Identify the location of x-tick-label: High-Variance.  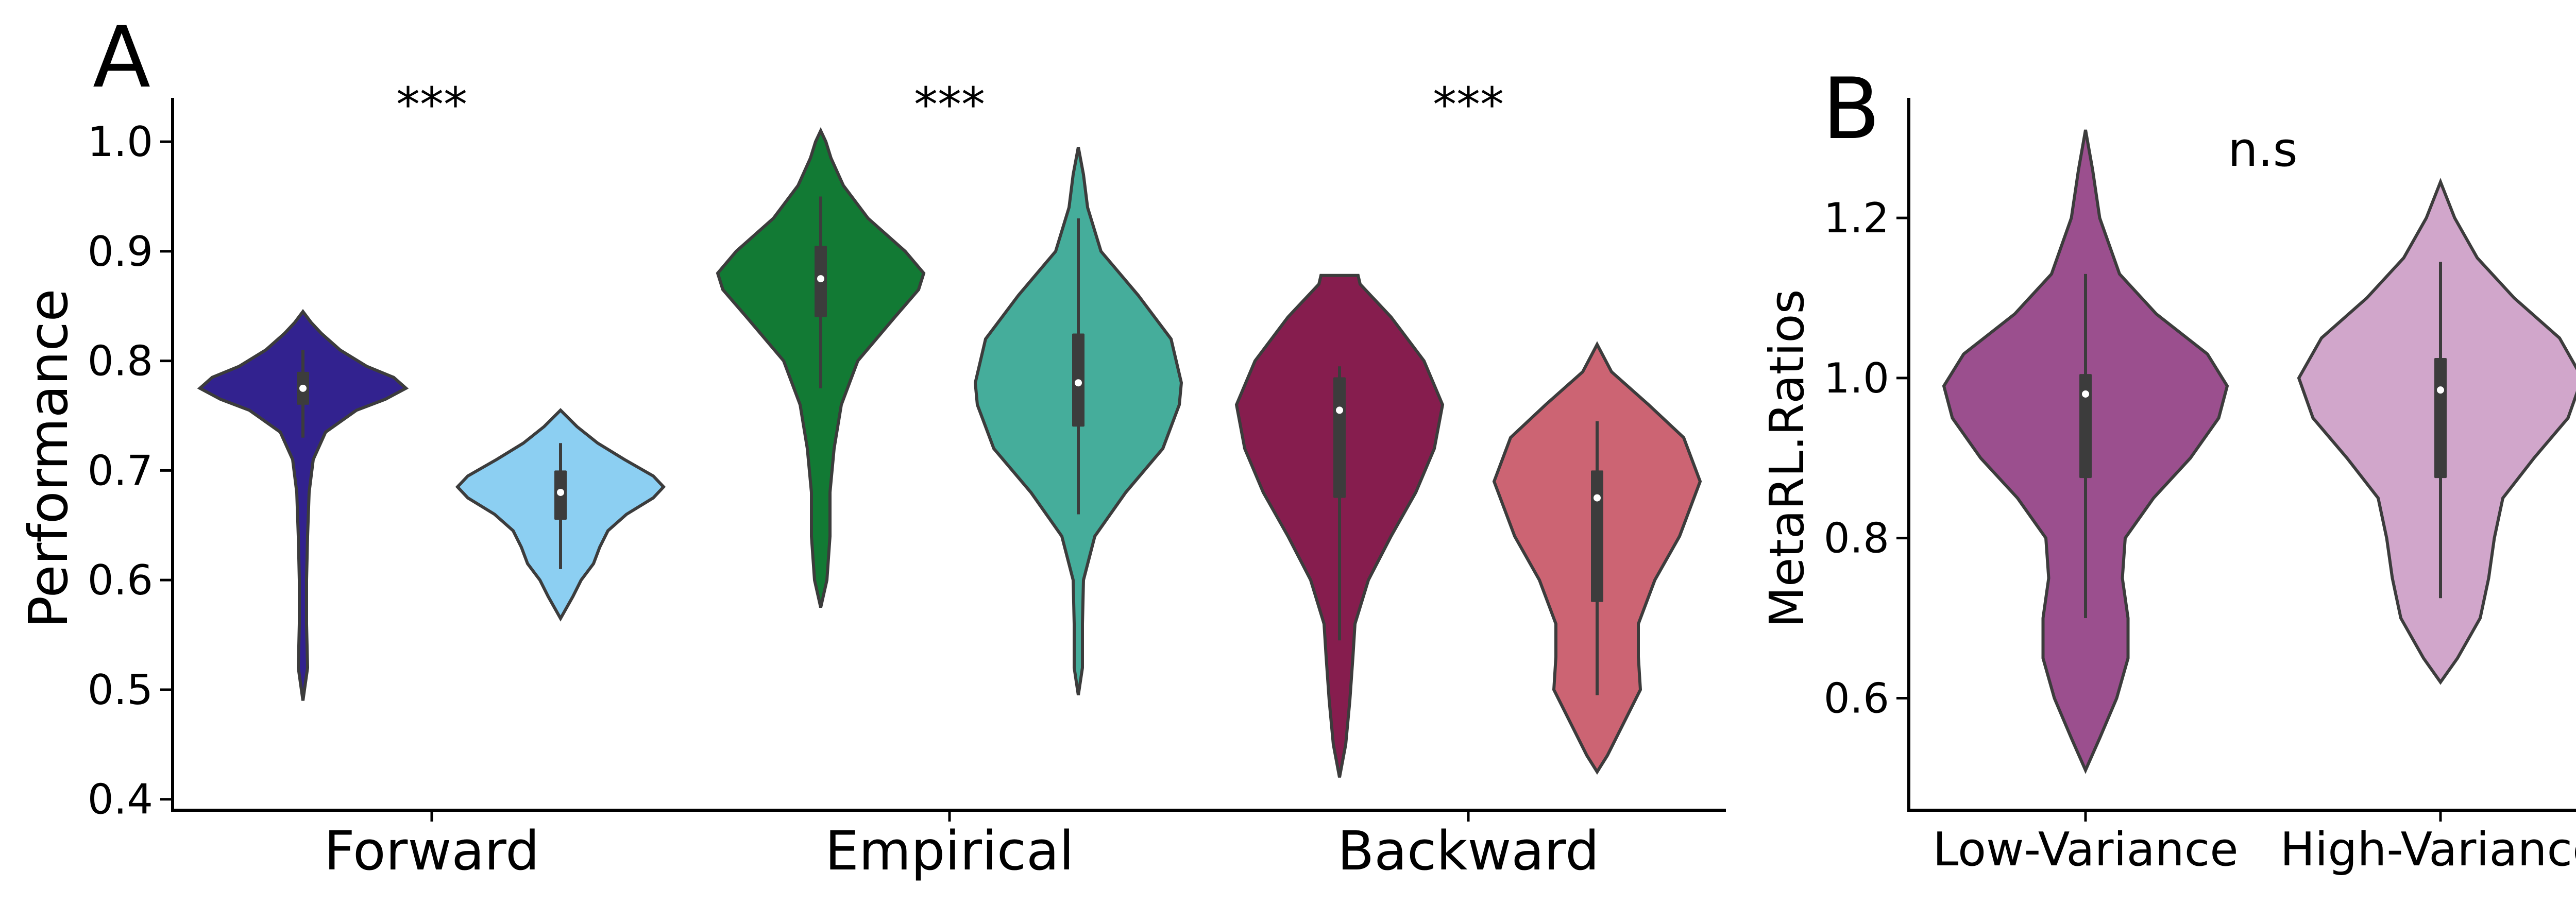
(2428, 850).